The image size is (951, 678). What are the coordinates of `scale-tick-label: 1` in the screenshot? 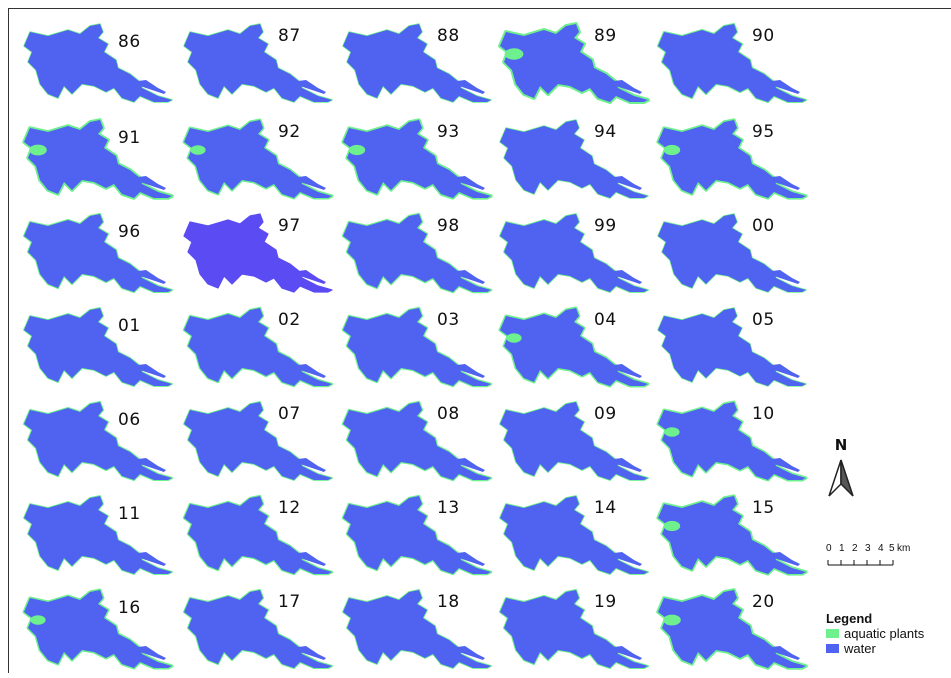 It's located at (842, 548).